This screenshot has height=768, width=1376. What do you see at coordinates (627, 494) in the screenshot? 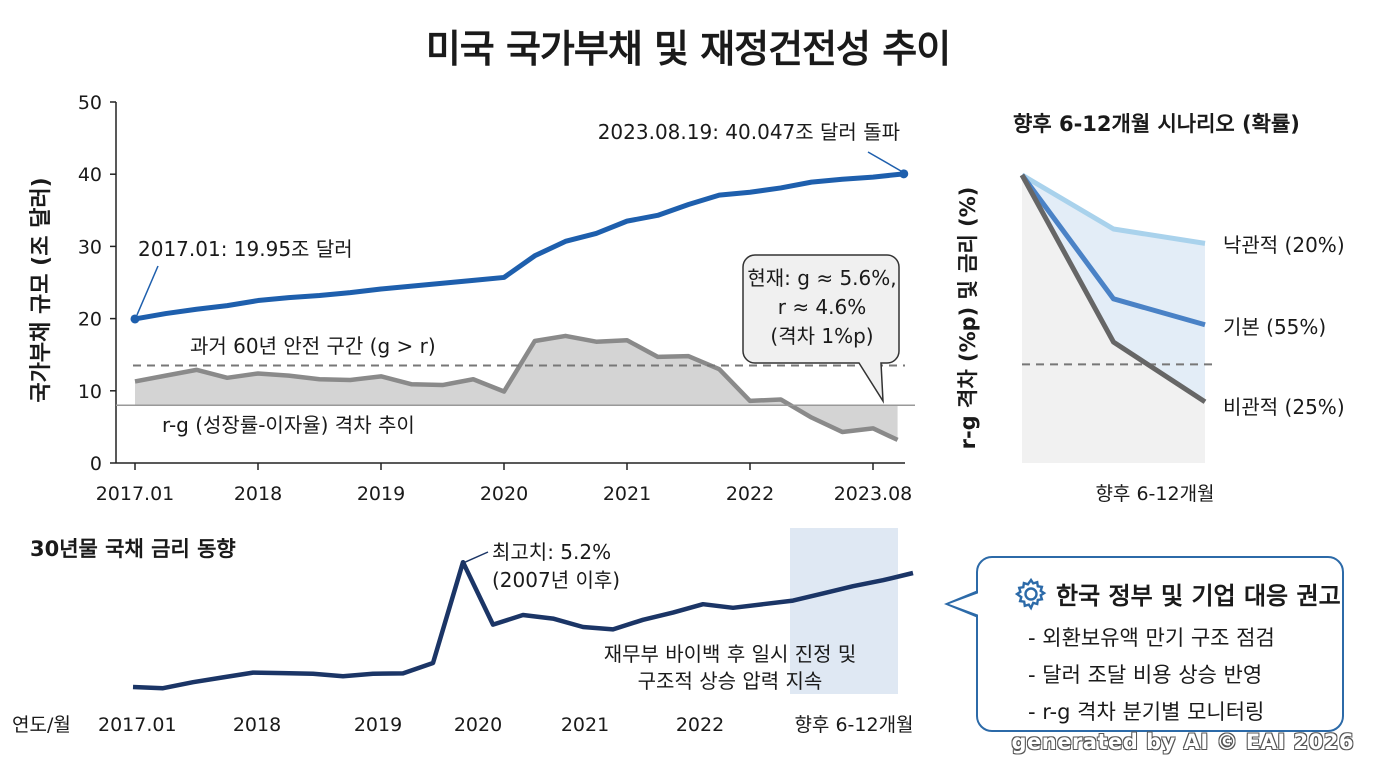
I see `x-tick-label: 2021` at bounding box center [627, 494].